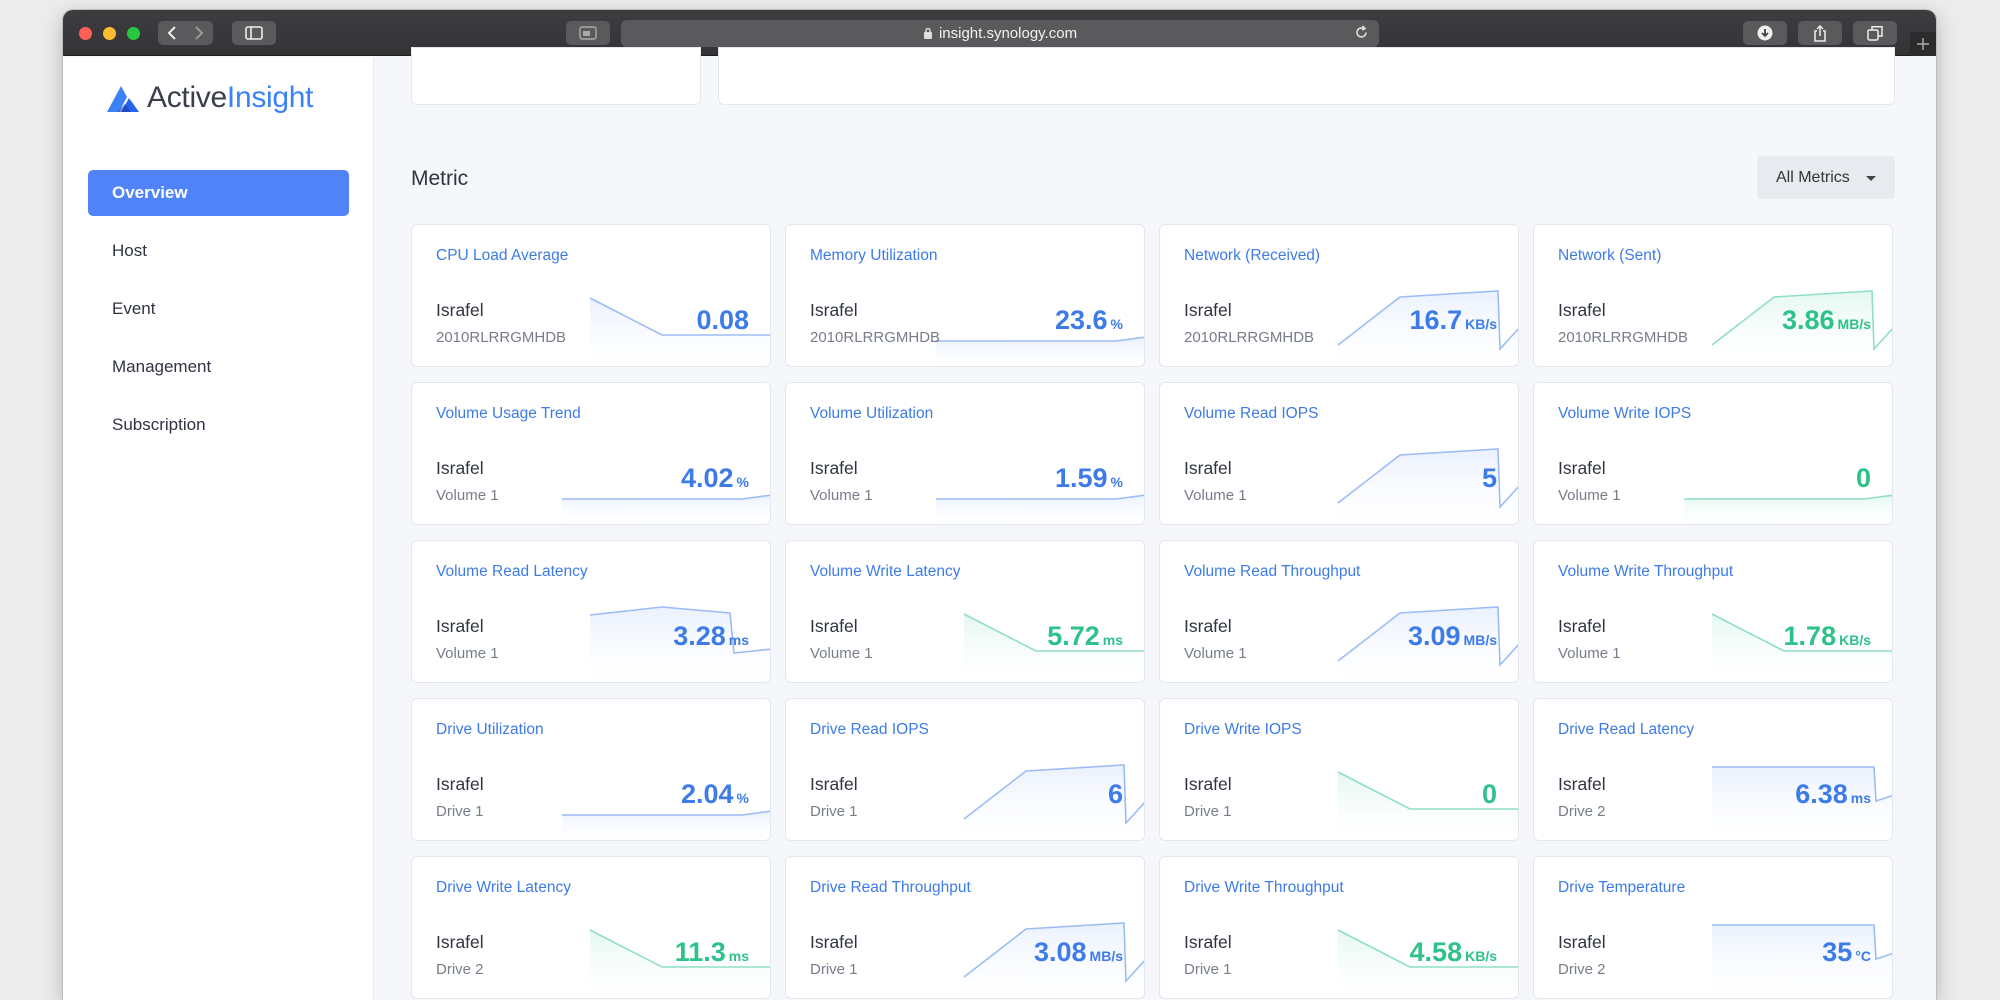  What do you see at coordinates (1808, 320) in the screenshot?
I see `metric-value-number: 3.86` at bounding box center [1808, 320].